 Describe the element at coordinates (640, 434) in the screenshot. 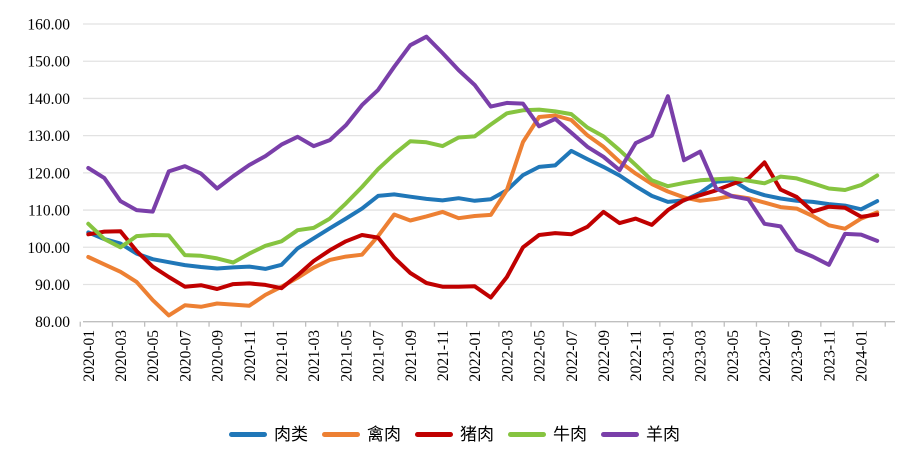

I see `legend-item-mutton: 羊肉` at that location.